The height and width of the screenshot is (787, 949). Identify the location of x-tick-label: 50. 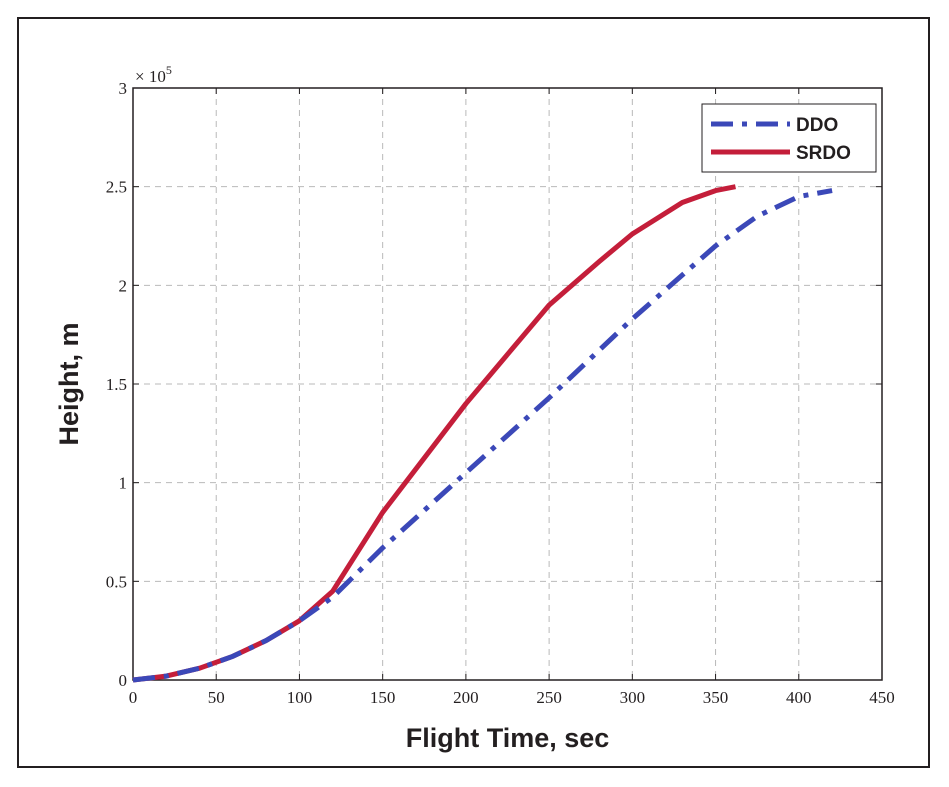
(216, 697).